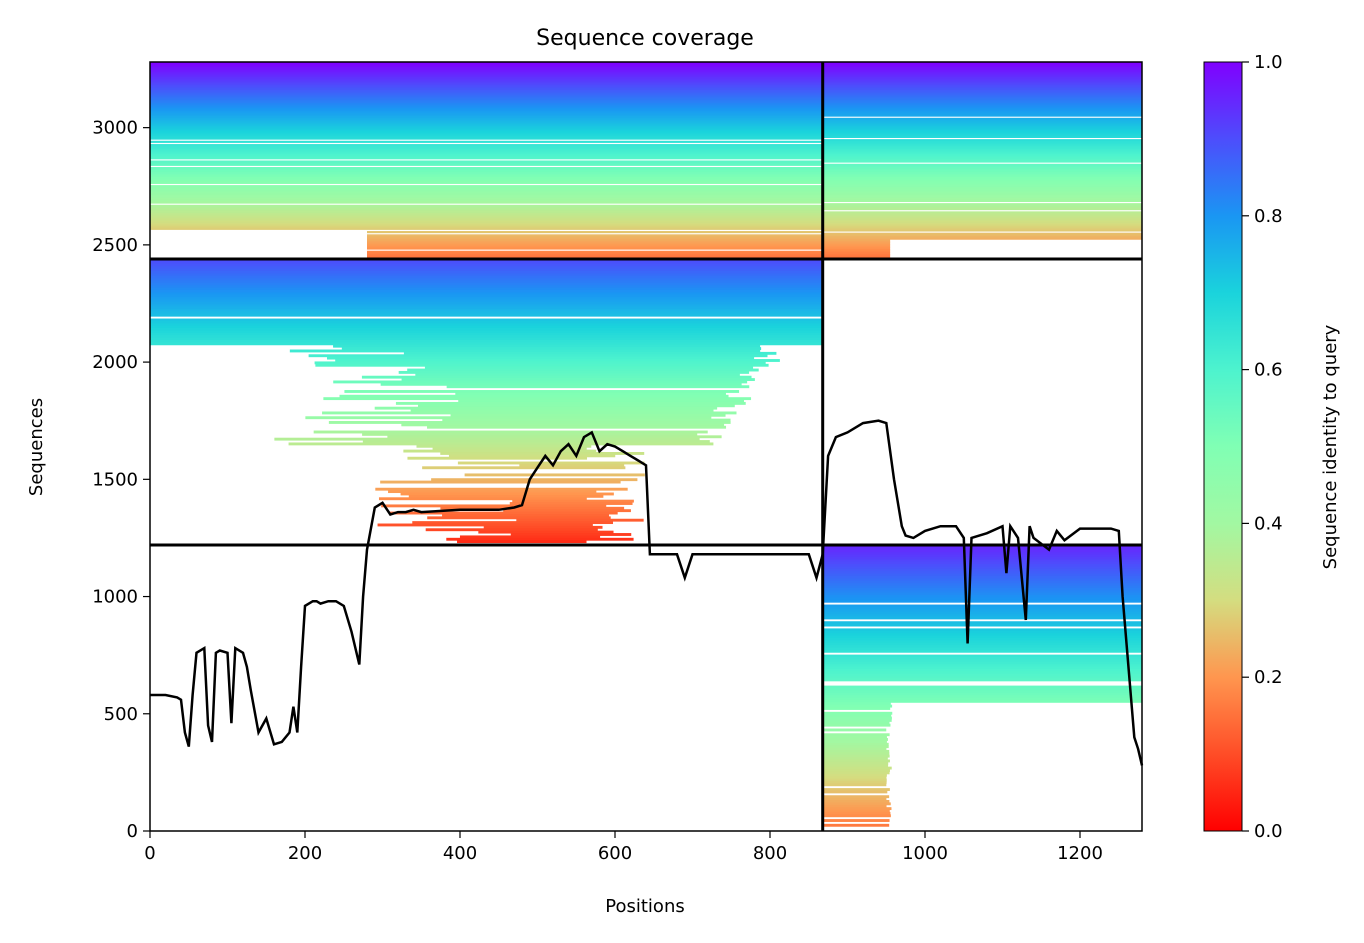 The height and width of the screenshot is (943, 1364). I want to click on y-tick-label: 500, so click(121, 714).